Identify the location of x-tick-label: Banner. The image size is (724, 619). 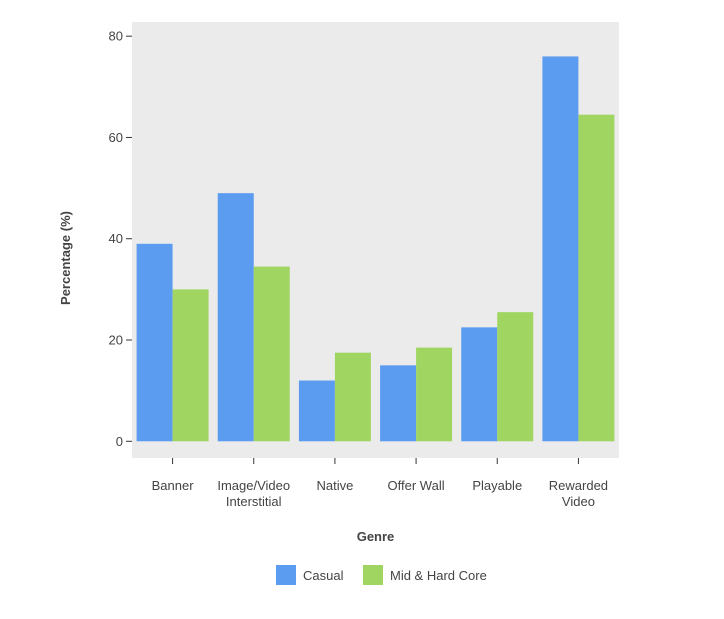
(173, 485).